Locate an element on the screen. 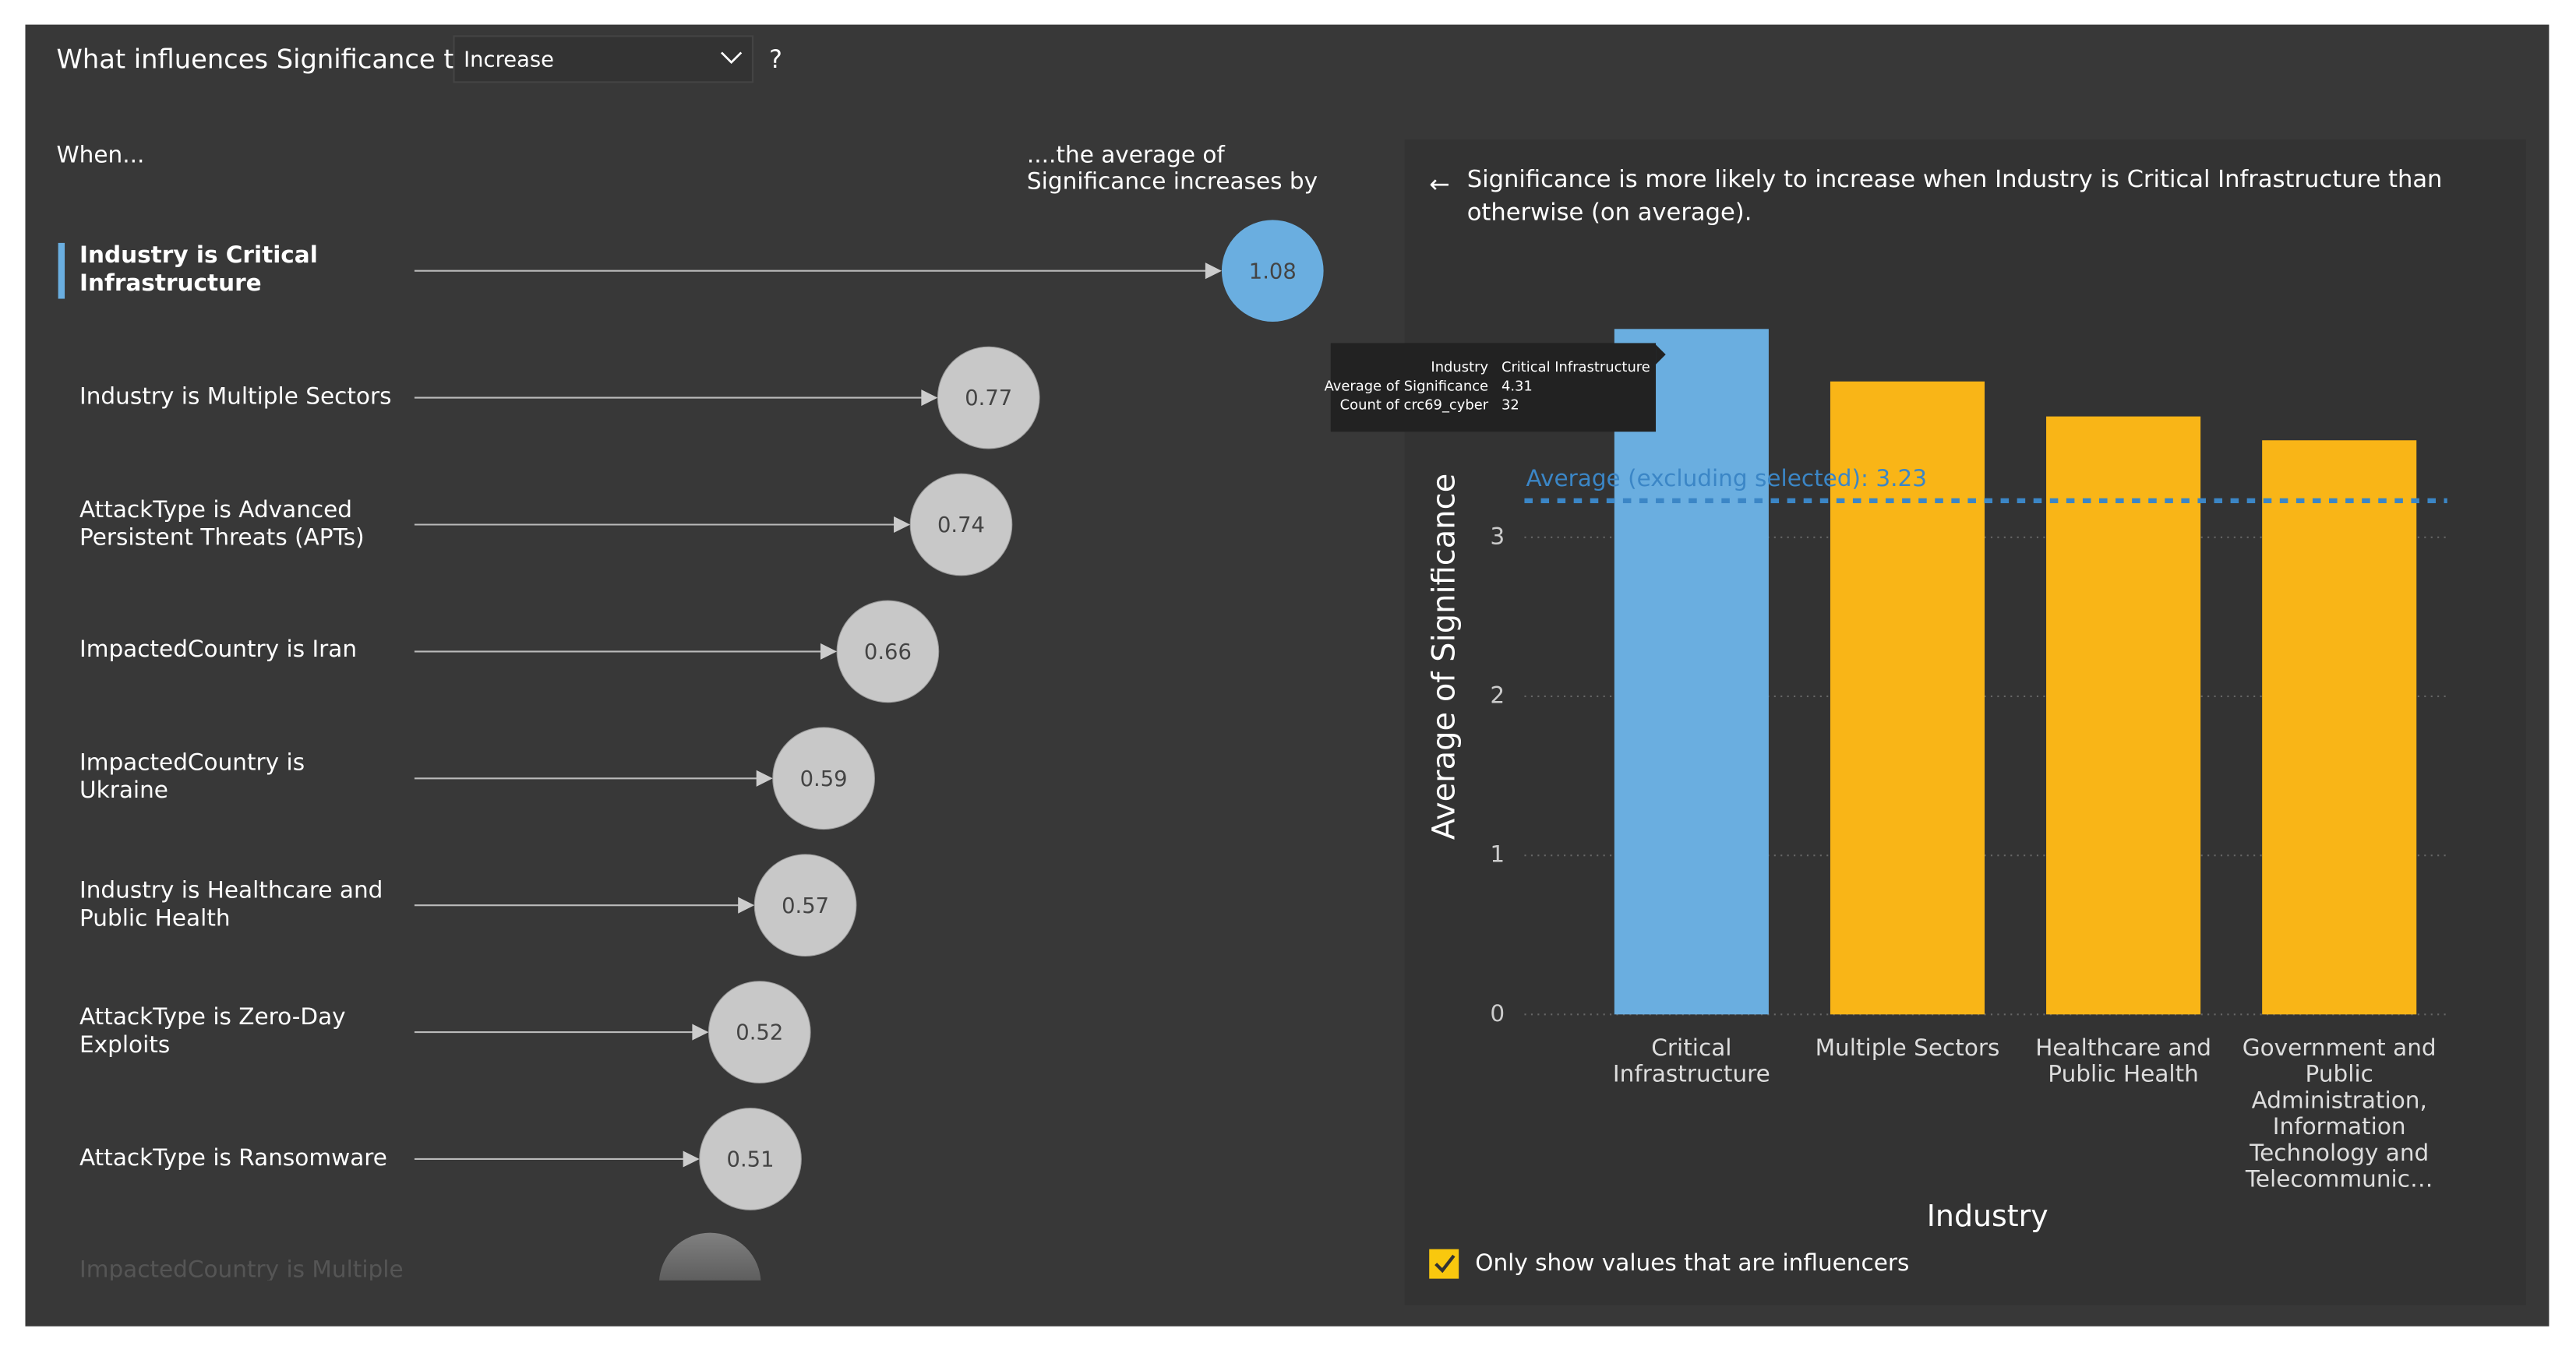 The height and width of the screenshot is (1346, 2576). tooltip-key: Industry is located at coordinates (1459, 367).